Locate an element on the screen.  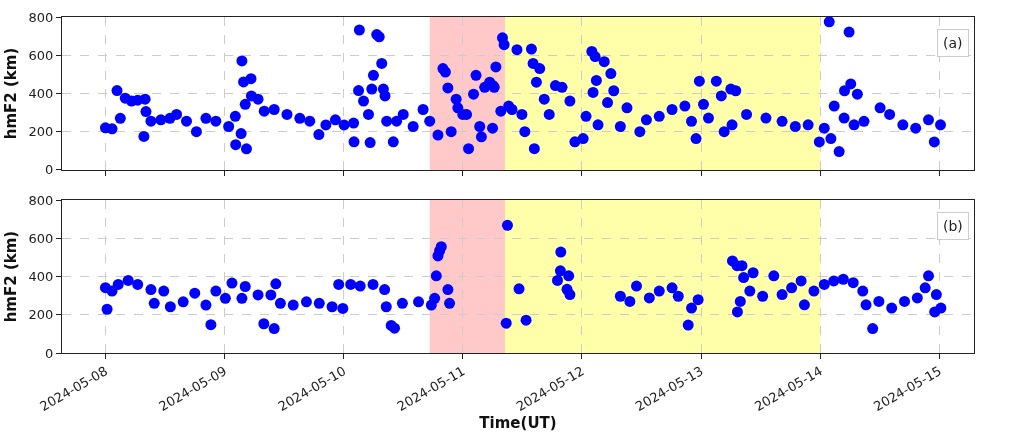
annotation: (b) is located at coordinates (953, 226).